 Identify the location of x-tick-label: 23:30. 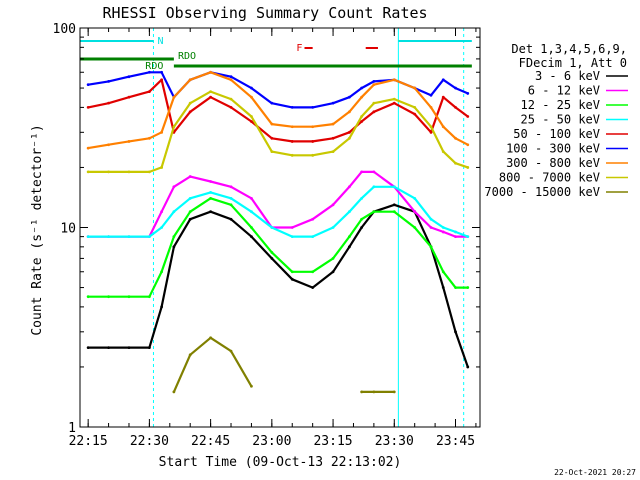
(394, 441).